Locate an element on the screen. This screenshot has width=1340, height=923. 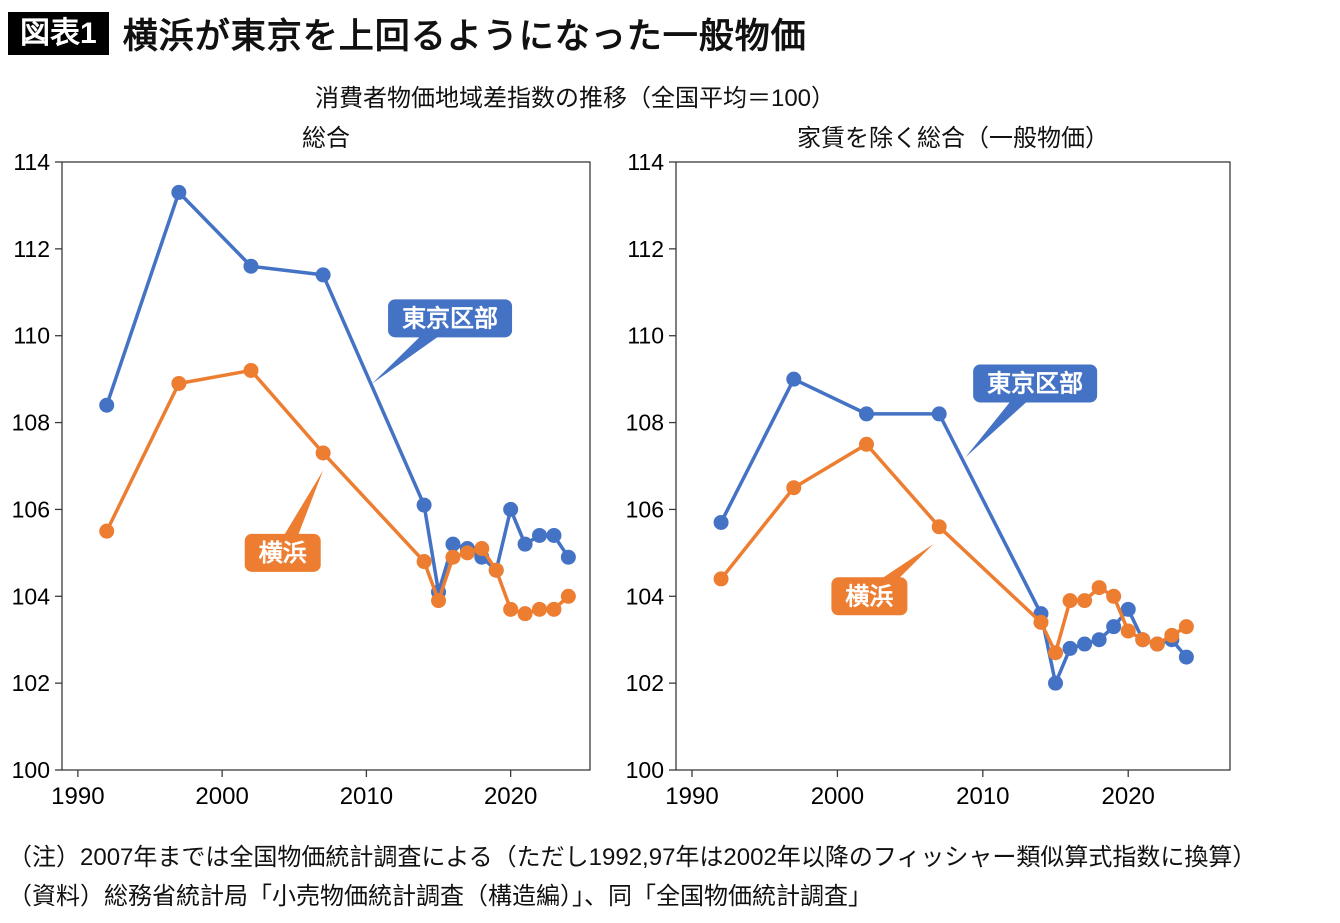
figure-subtitle: 消費者物価地域差指数の推移（全国平均＝100） is located at coordinates (575, 98).